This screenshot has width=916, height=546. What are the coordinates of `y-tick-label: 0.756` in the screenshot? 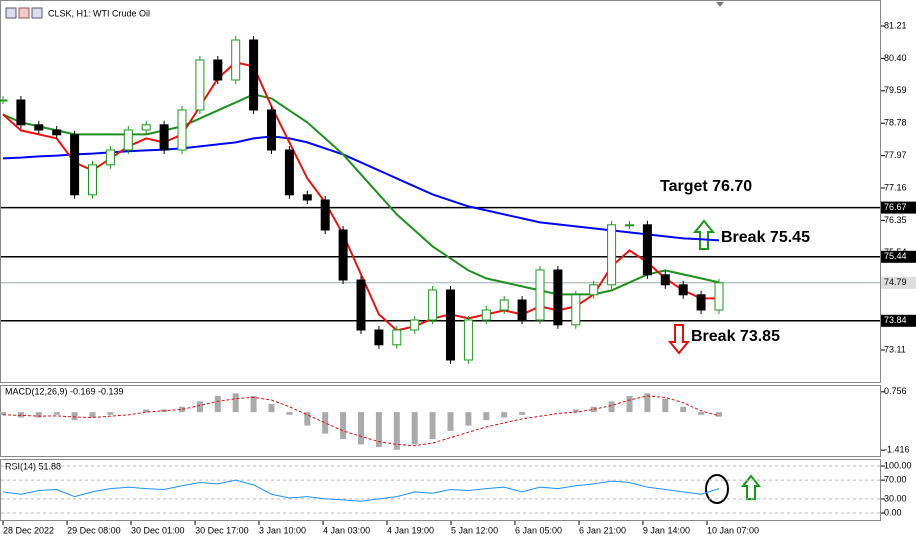 It's located at (895, 391).